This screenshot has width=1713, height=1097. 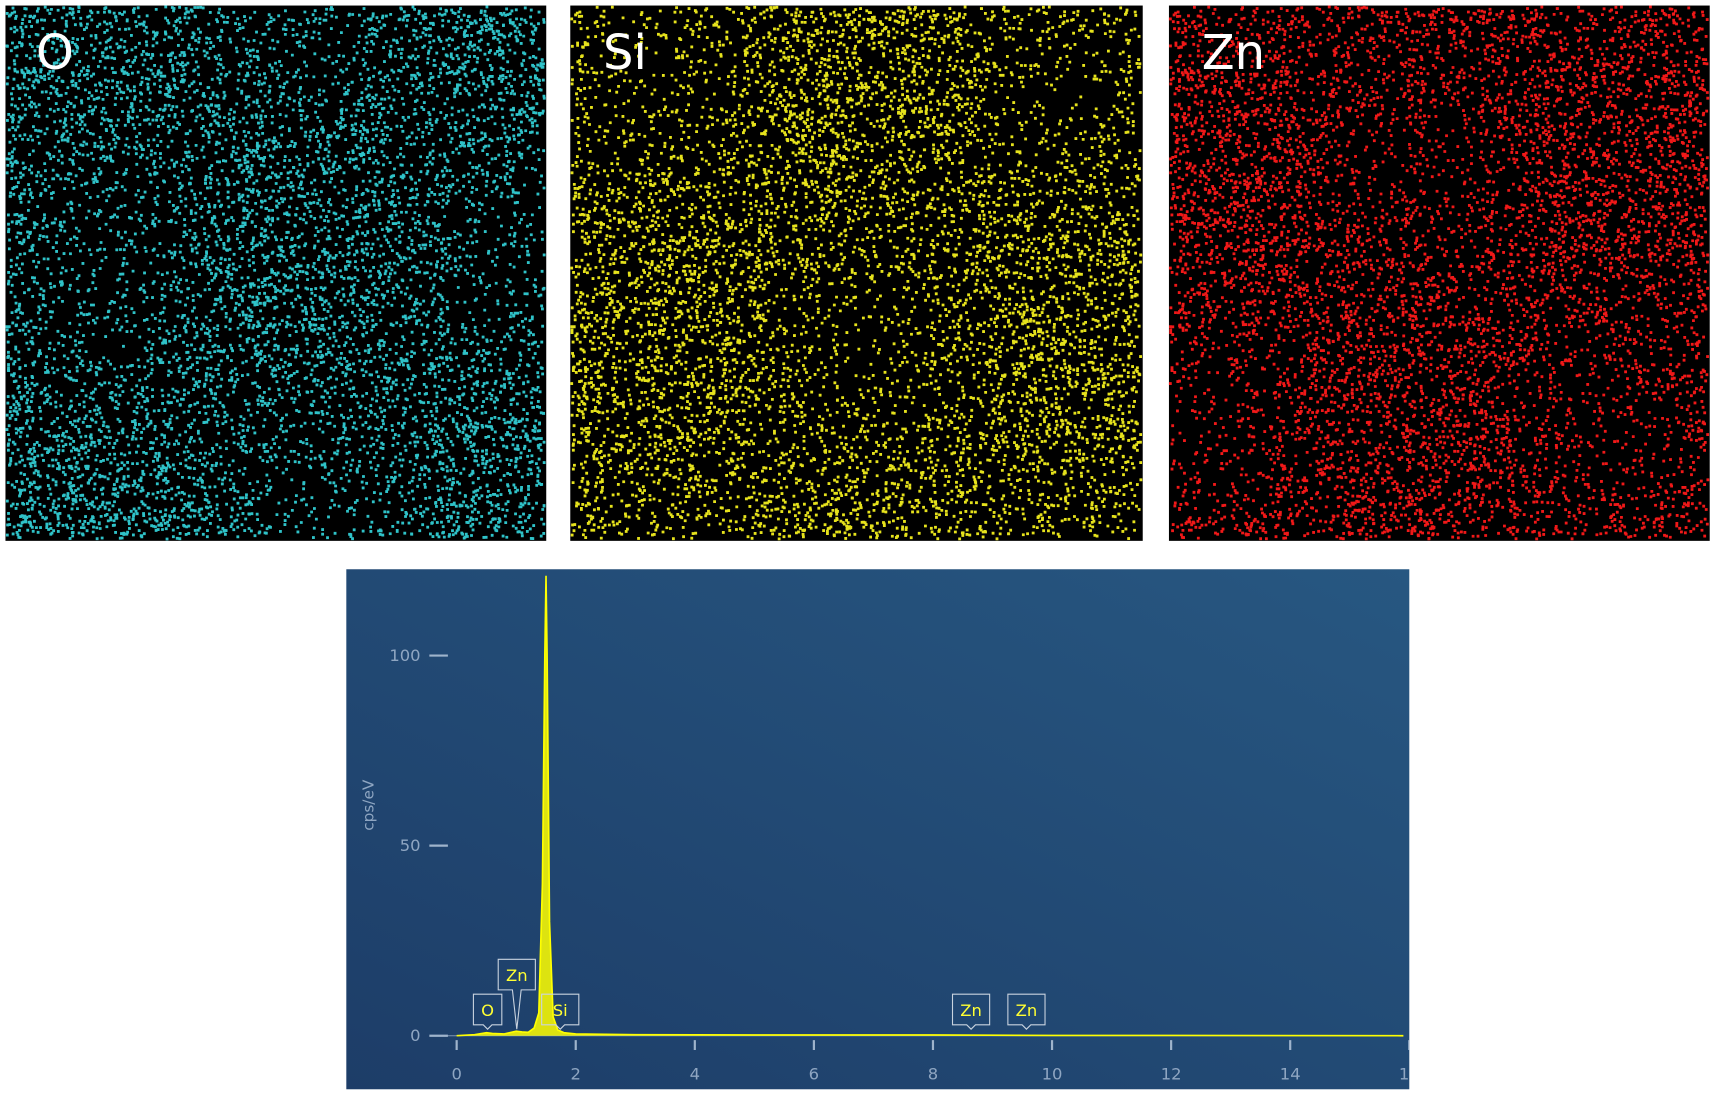 What do you see at coordinates (576, 1073) in the screenshot?
I see `x-tick-label: 2` at bounding box center [576, 1073].